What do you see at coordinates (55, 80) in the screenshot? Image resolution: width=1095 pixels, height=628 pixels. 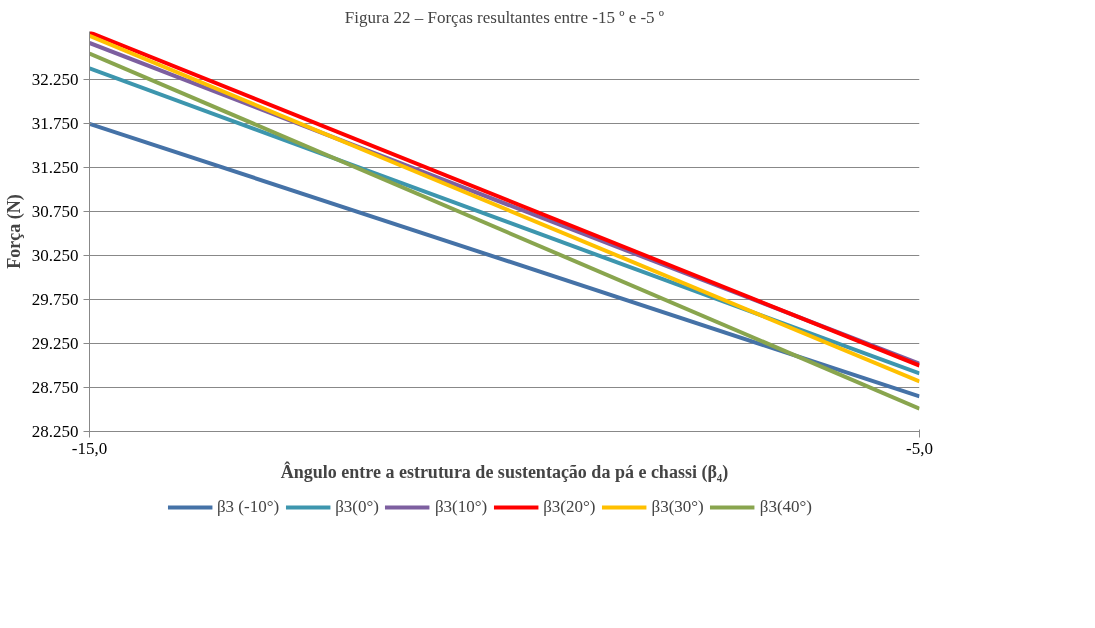 I see `y-tick-label: 32.250` at bounding box center [55, 80].